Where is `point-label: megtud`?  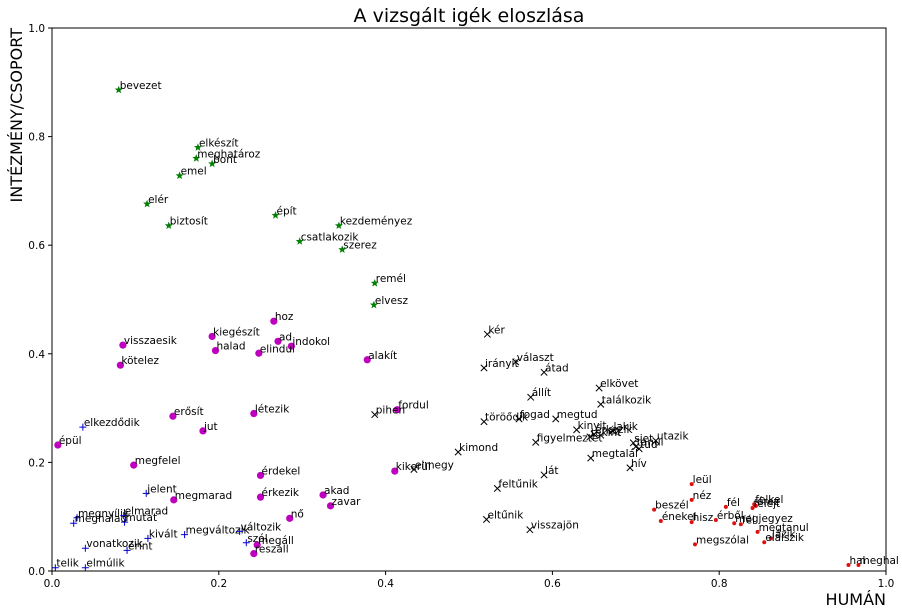 point-label: megtud is located at coordinates (577, 415).